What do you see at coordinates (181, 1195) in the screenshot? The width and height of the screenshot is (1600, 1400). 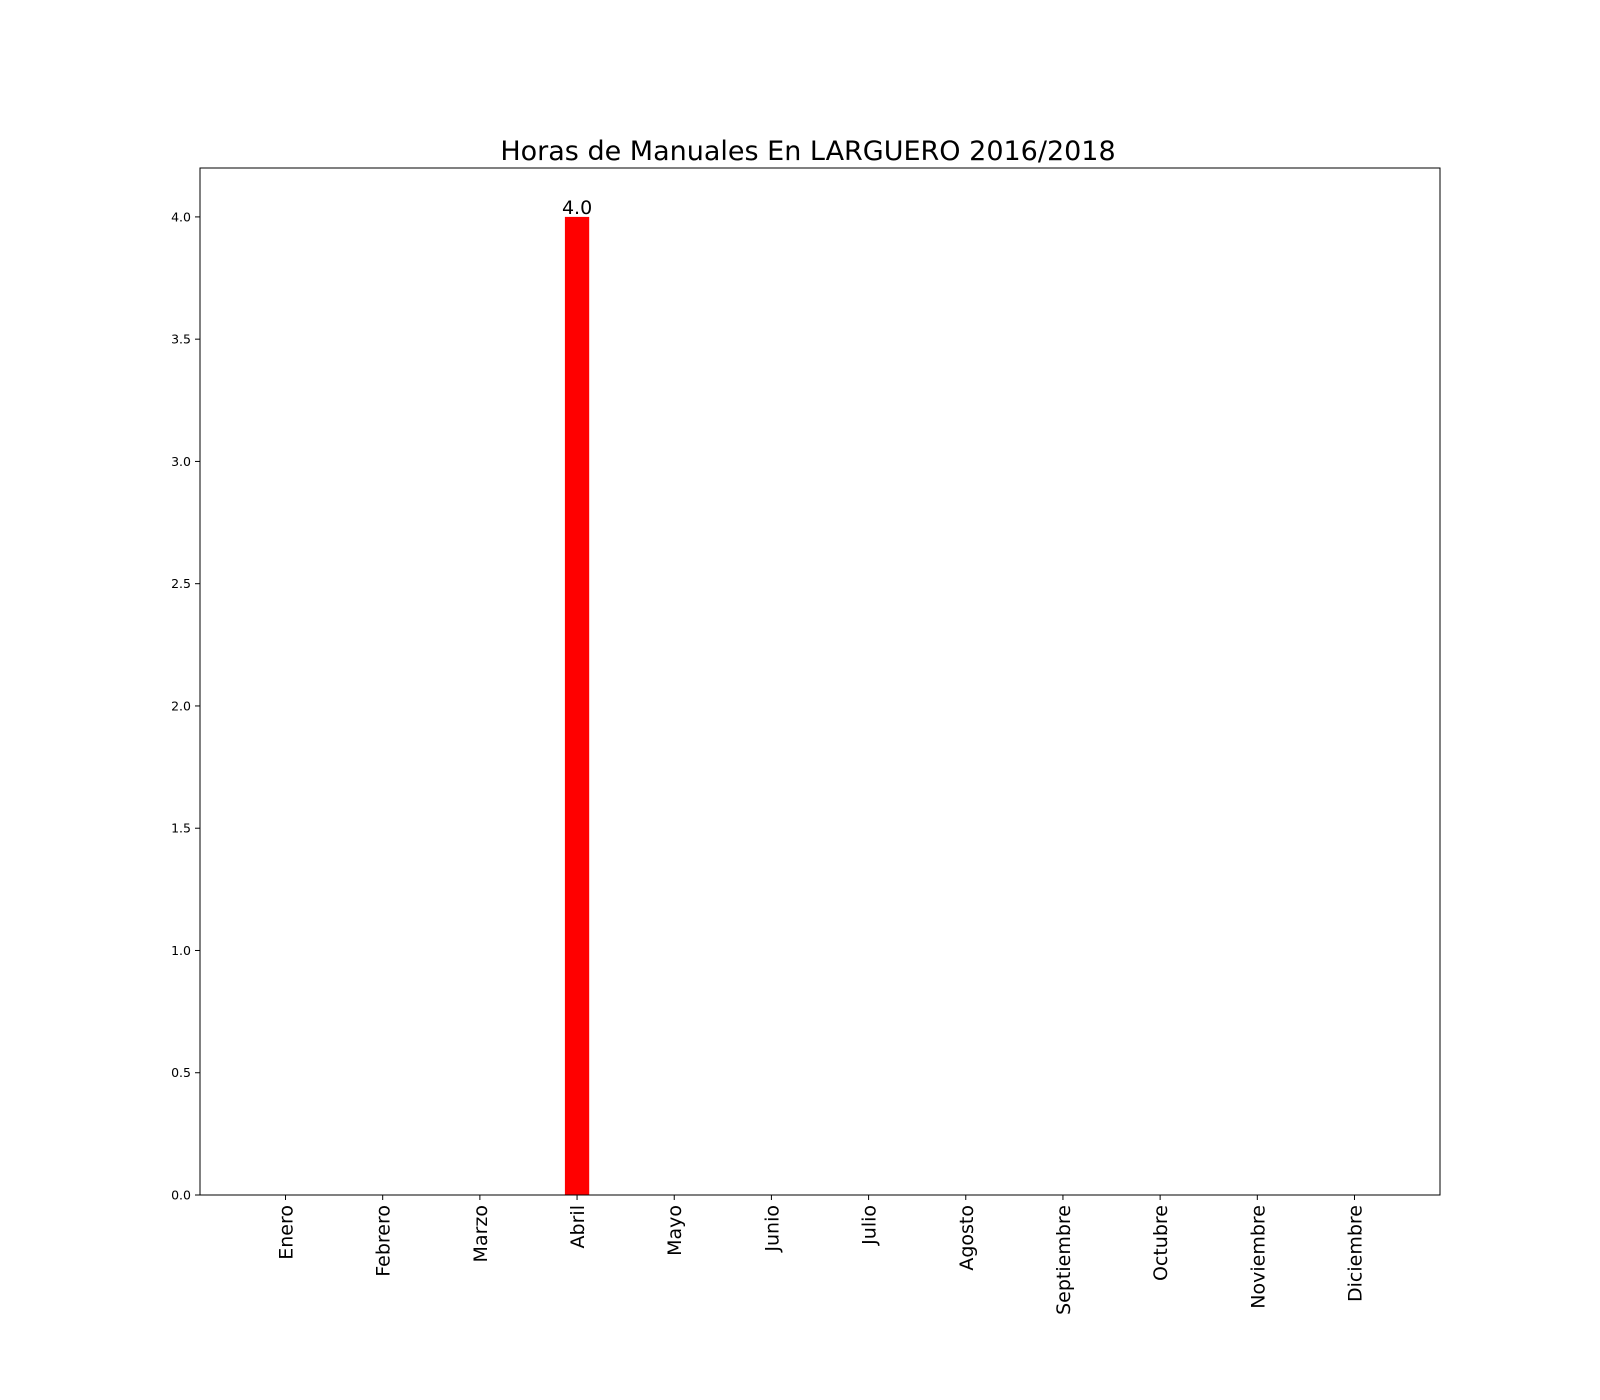 I see `y-tick-label: 0.0` at bounding box center [181, 1195].